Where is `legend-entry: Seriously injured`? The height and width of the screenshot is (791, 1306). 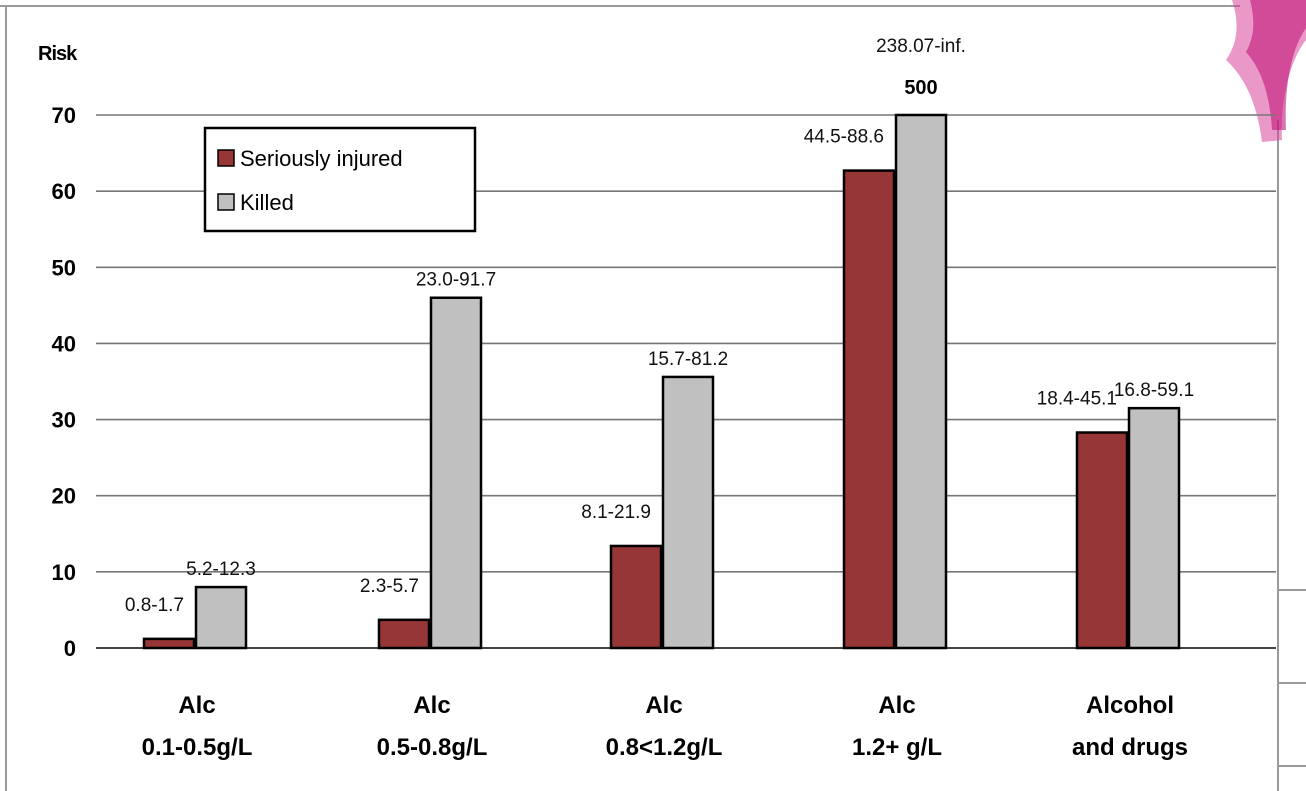 legend-entry: Seriously injured is located at coordinates (321, 158).